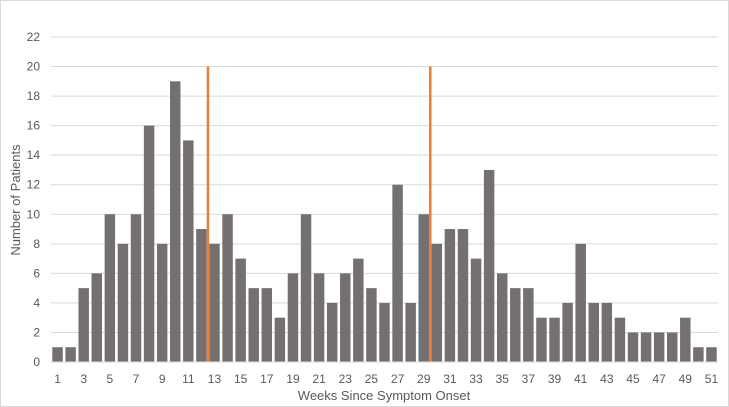 This screenshot has width=729, height=407. Describe the element at coordinates (34, 96) in the screenshot. I see `y-tick-label: 18` at that location.